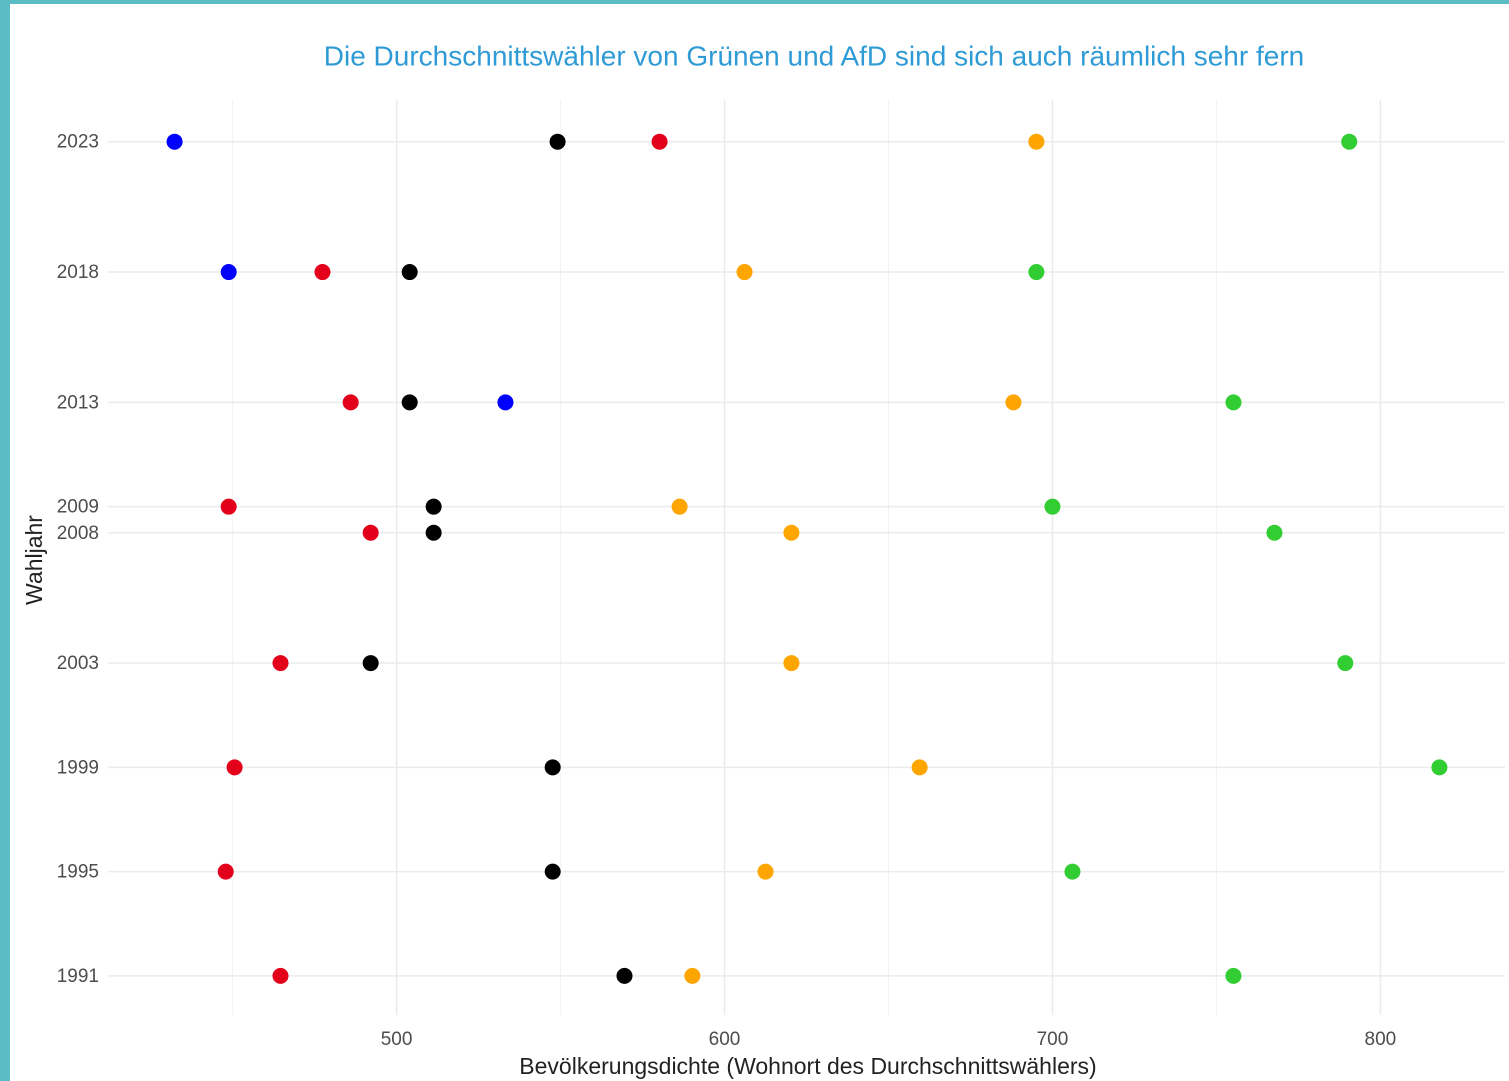  I want to click on x-tick-label: 800, so click(1381, 1039).